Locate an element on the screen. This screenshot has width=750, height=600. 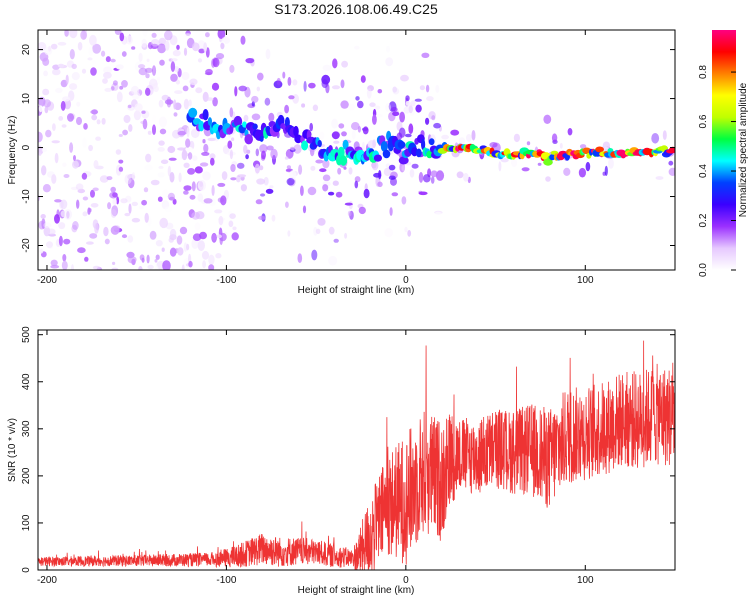
snr-xtick-label: 0 is located at coordinates (406, 580).